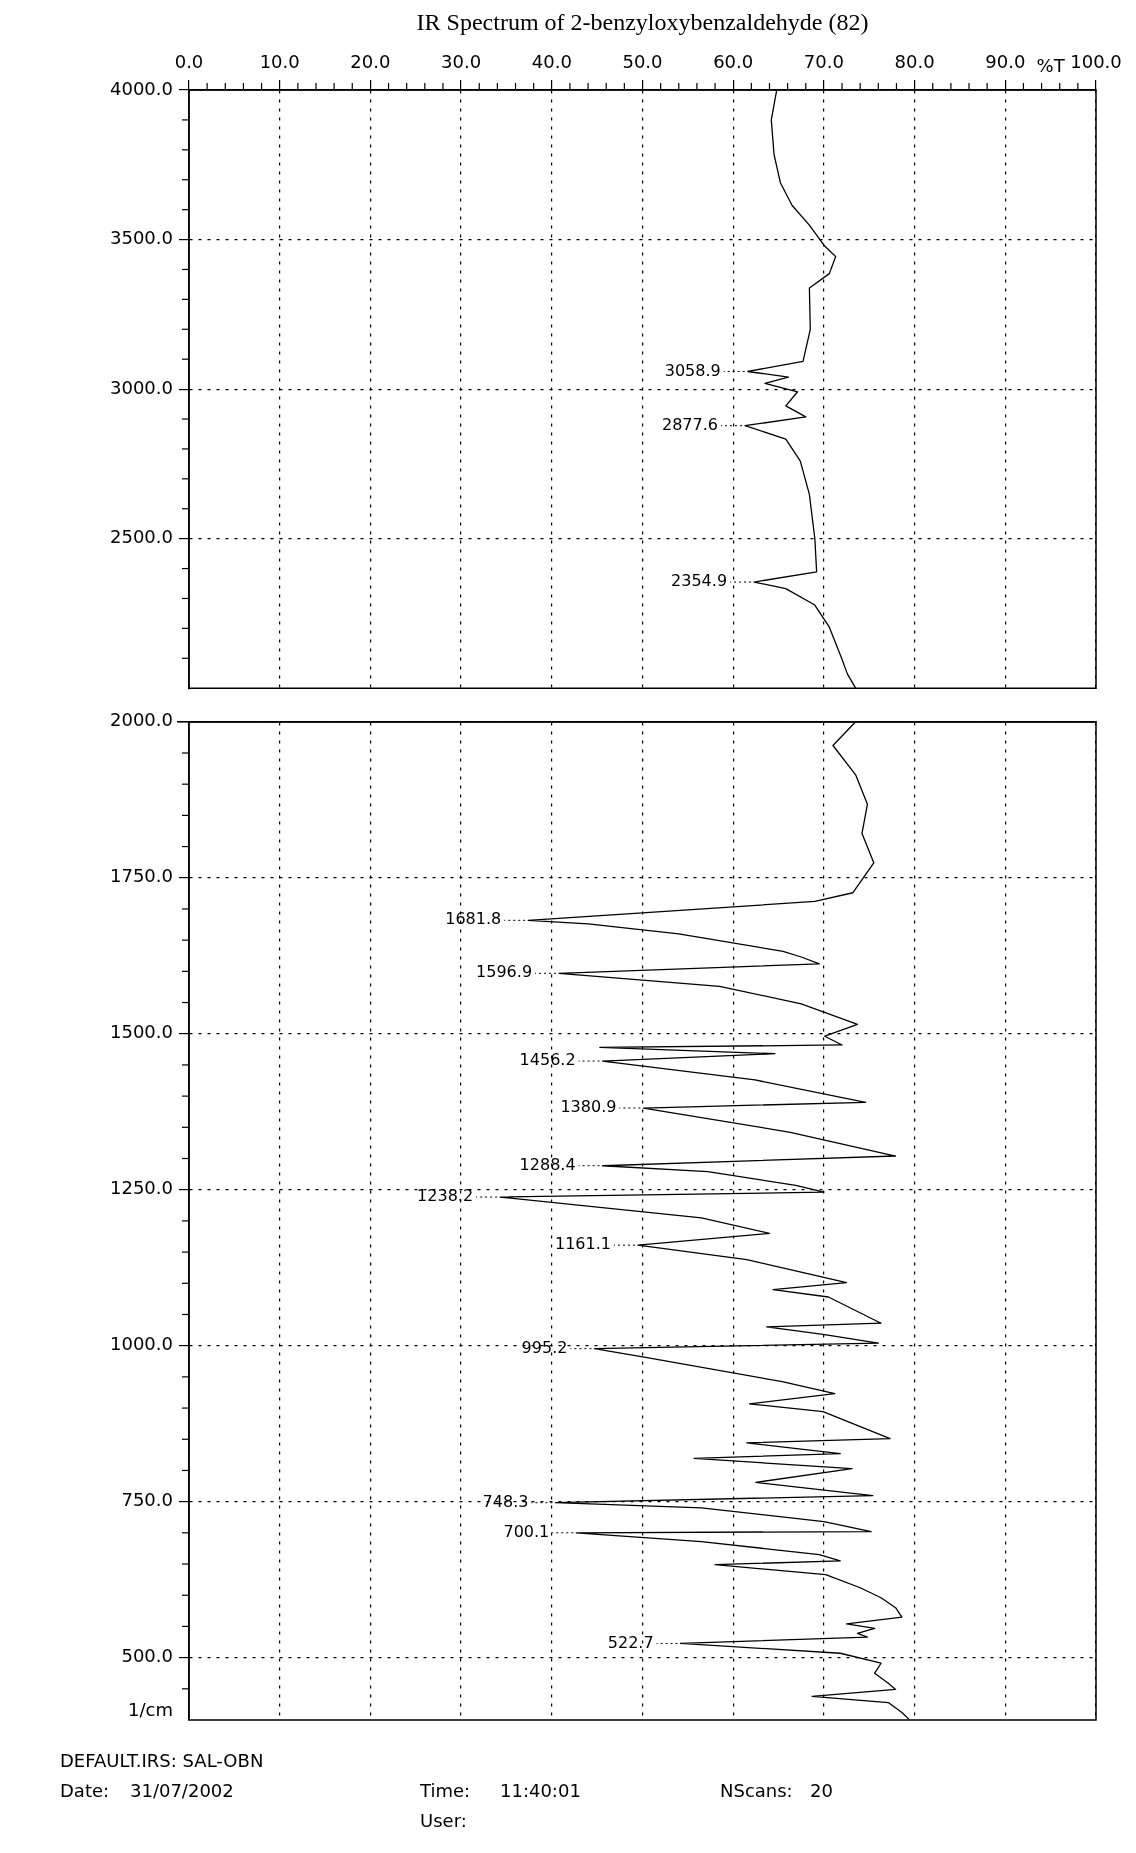 This screenshot has height=1853, width=1136. What do you see at coordinates (147, 1656) in the screenshot?
I see `y-tick-label: 500.0` at bounding box center [147, 1656].